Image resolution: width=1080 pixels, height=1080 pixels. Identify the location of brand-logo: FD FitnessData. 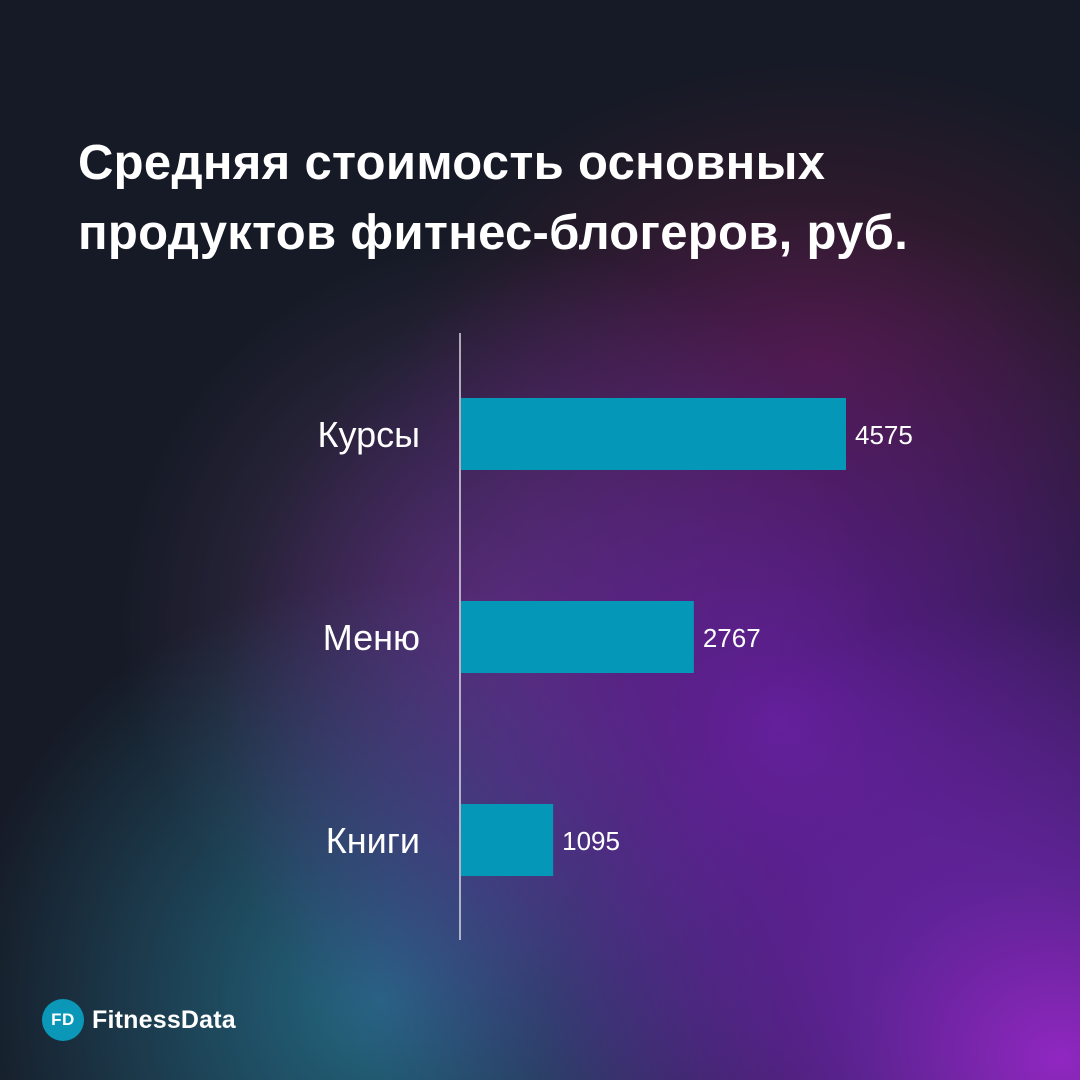
(139, 1020).